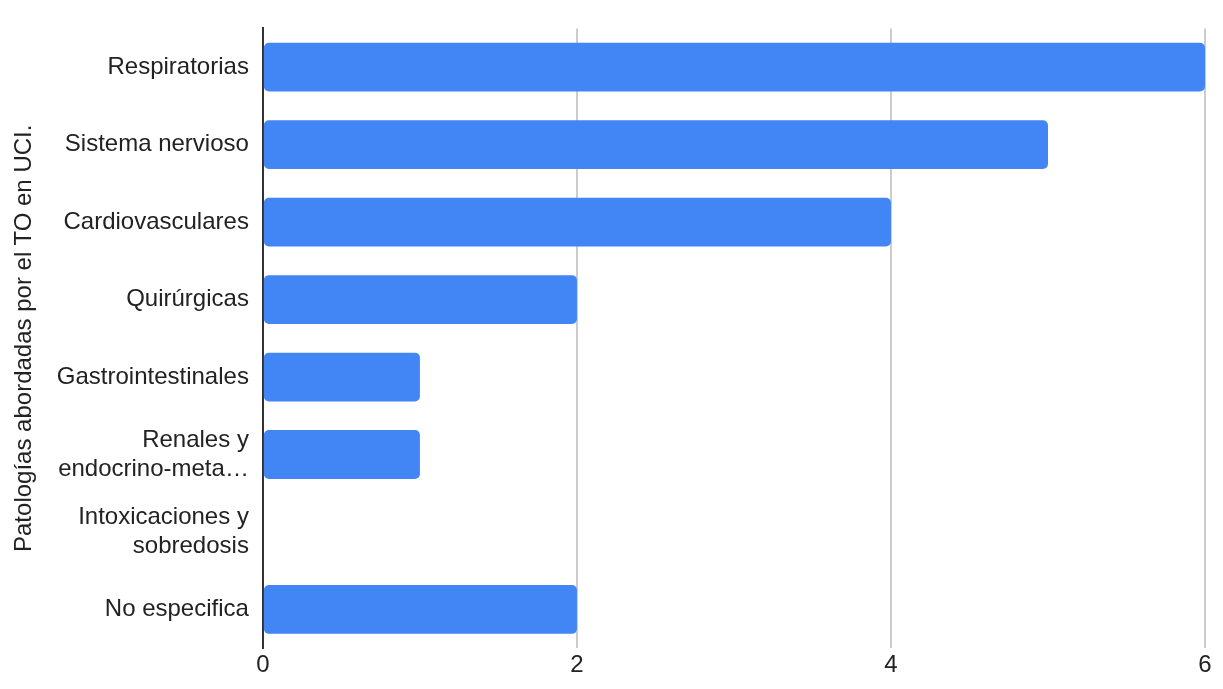 The image size is (1223, 689). What do you see at coordinates (187, 298) in the screenshot?
I see `y-tick-label: Quirúrgicas` at bounding box center [187, 298].